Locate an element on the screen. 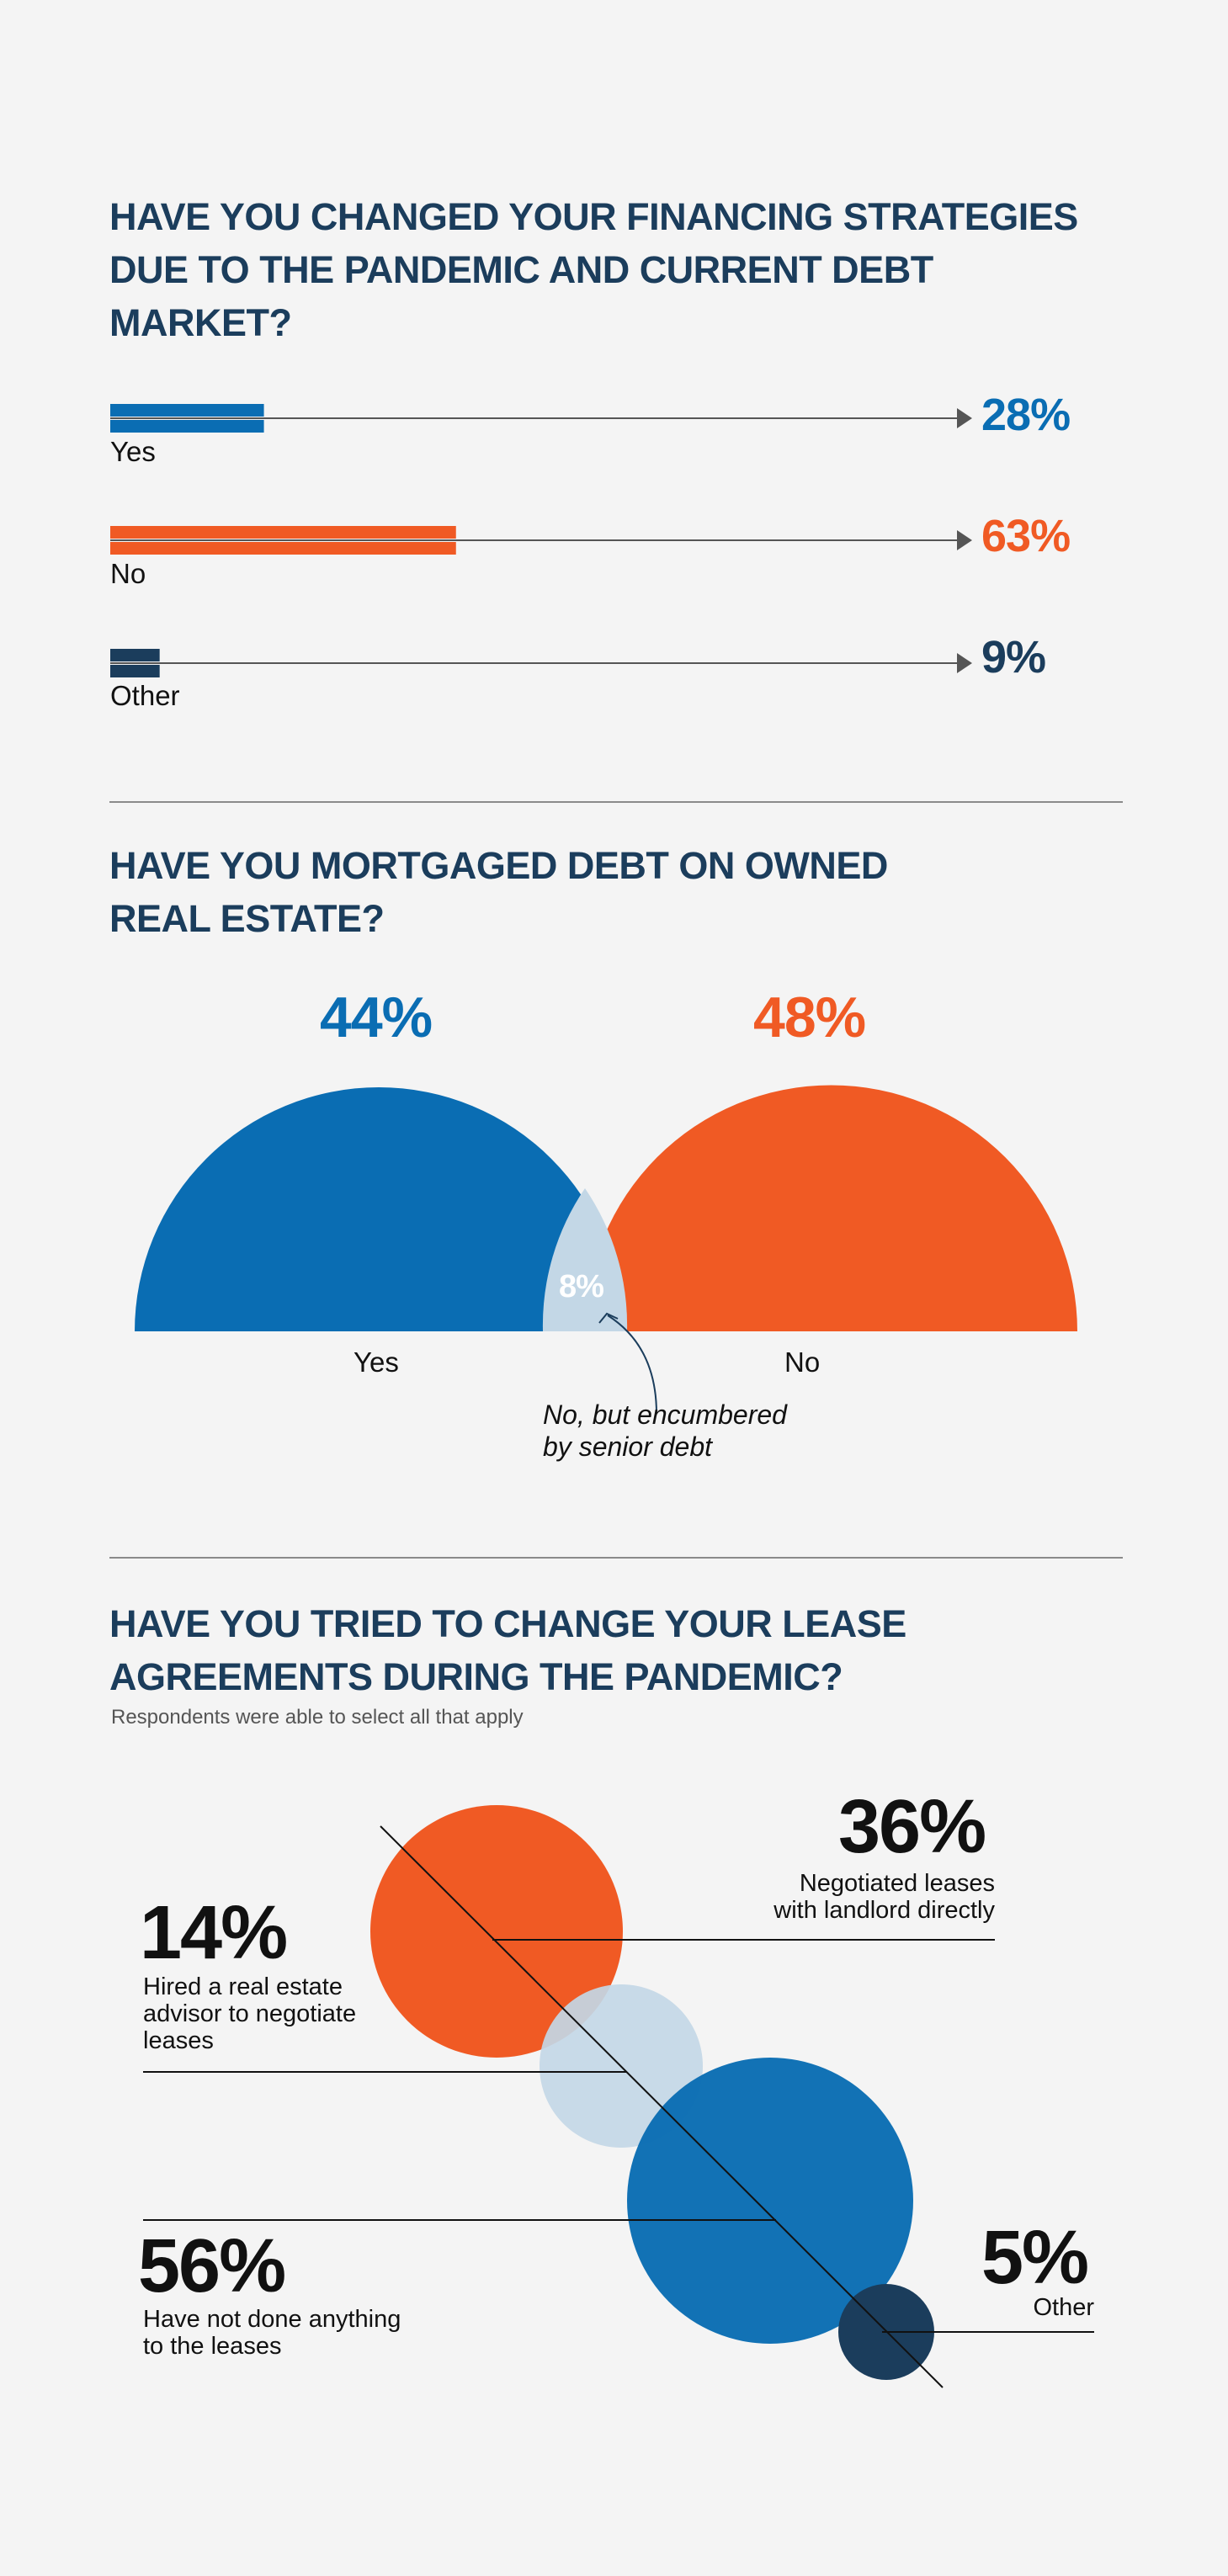  lease-desc-negotiated: Negotiated leases with landlord directly is located at coordinates (860, 1897).